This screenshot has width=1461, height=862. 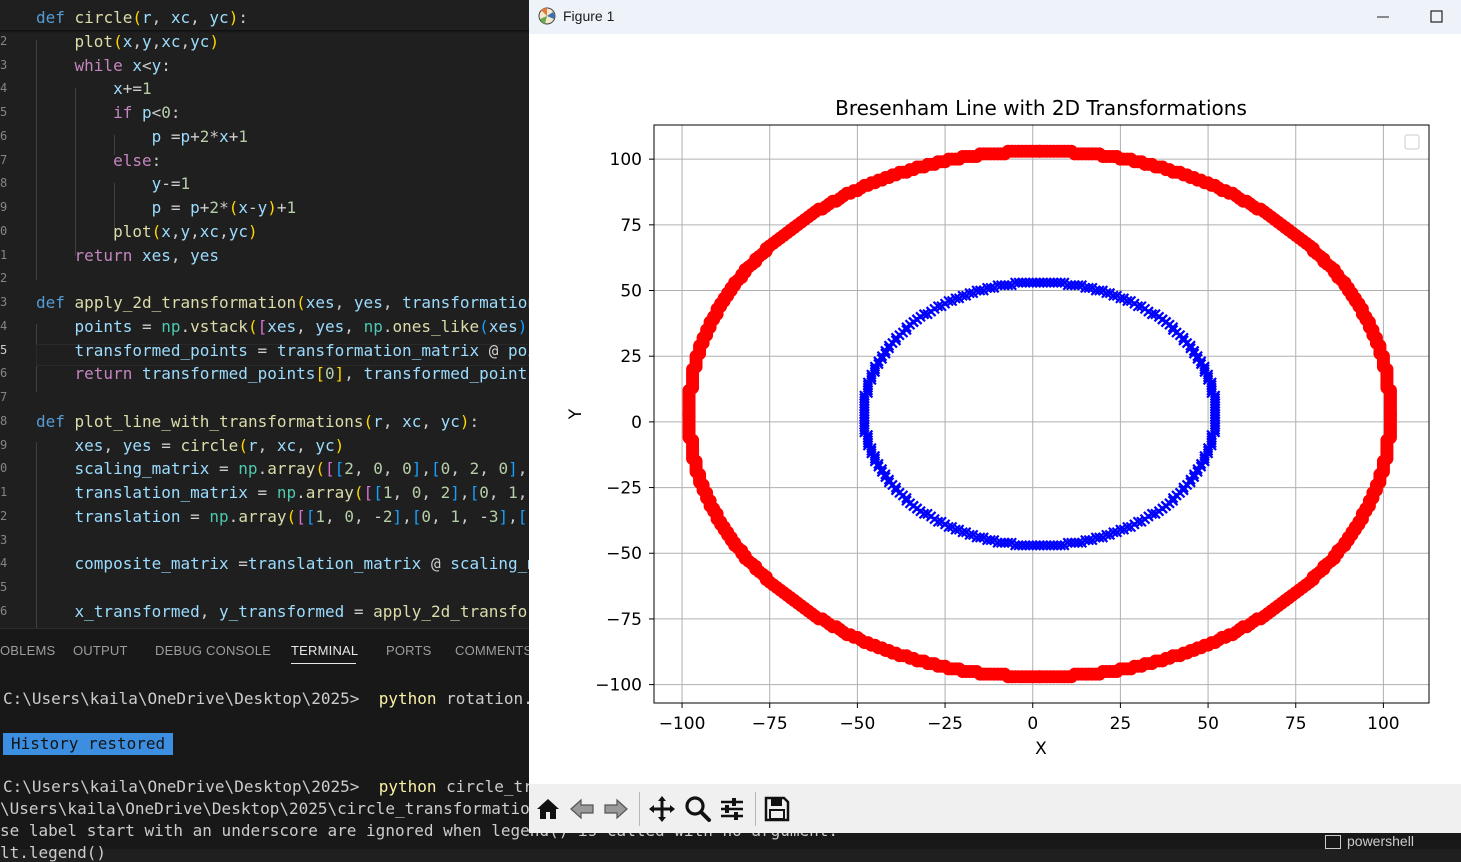 I want to click on line-number: 7, so click(x=4, y=397).